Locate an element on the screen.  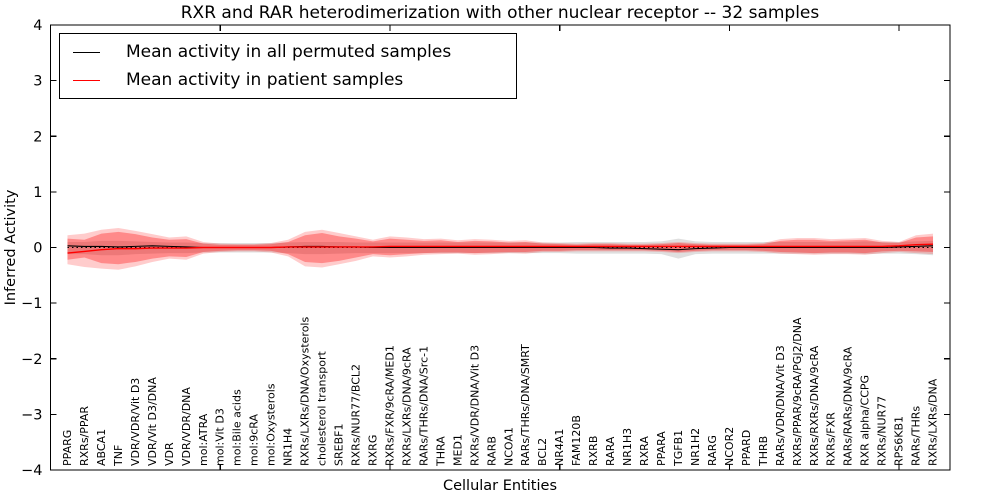
category-label: THRB is located at coordinates (763, 451).